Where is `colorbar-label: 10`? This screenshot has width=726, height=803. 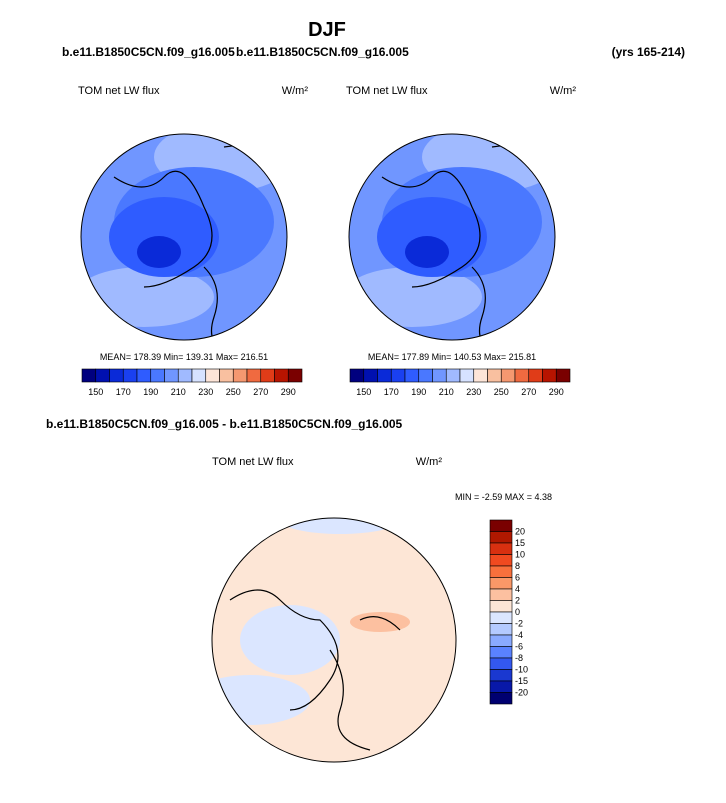
colorbar-label: 10 is located at coordinates (520, 555).